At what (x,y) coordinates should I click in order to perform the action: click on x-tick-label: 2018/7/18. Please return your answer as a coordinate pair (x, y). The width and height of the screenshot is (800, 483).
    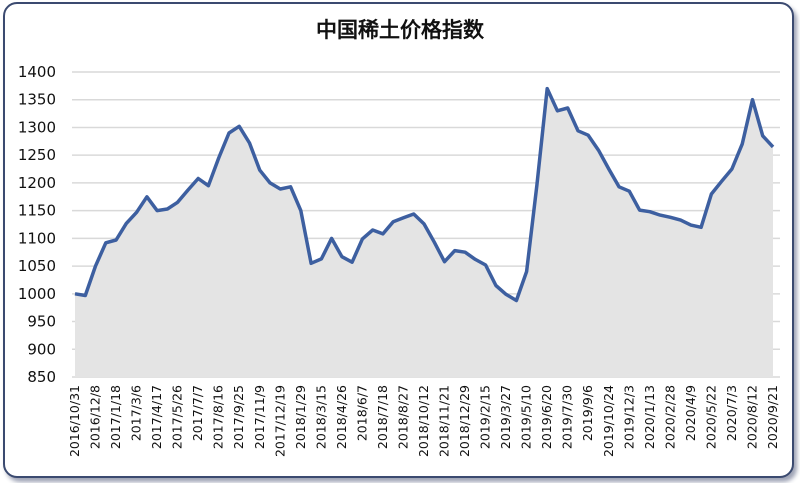
    Looking at the image, I should click on (382, 417).